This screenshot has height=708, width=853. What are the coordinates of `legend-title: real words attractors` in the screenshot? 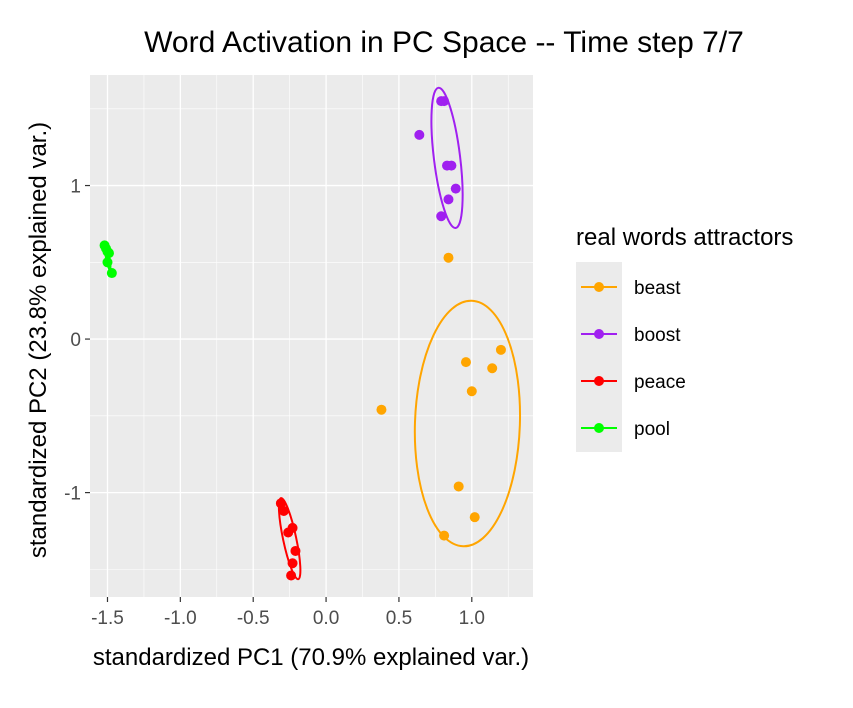 It's located at (684, 237).